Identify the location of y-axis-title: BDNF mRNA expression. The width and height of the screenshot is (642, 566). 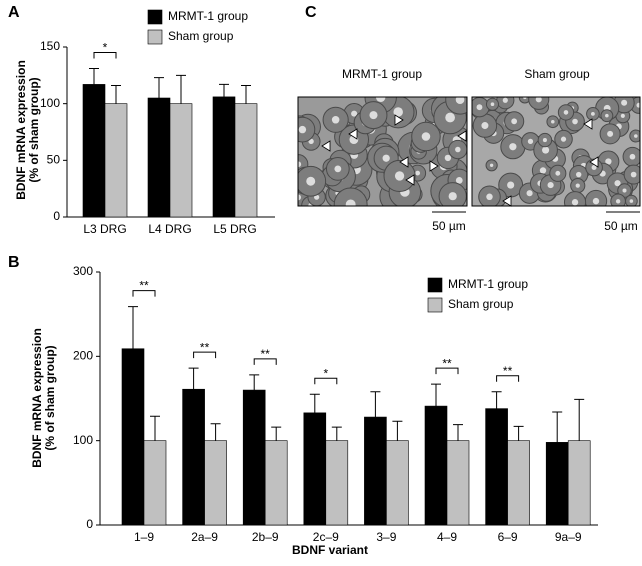
(21, 130).